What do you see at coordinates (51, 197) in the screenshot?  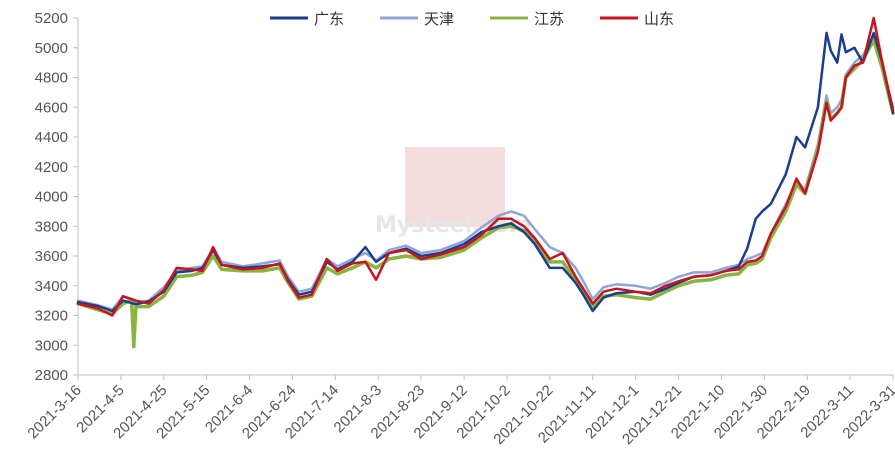 I see `y-tick-label: 4000` at bounding box center [51, 197].